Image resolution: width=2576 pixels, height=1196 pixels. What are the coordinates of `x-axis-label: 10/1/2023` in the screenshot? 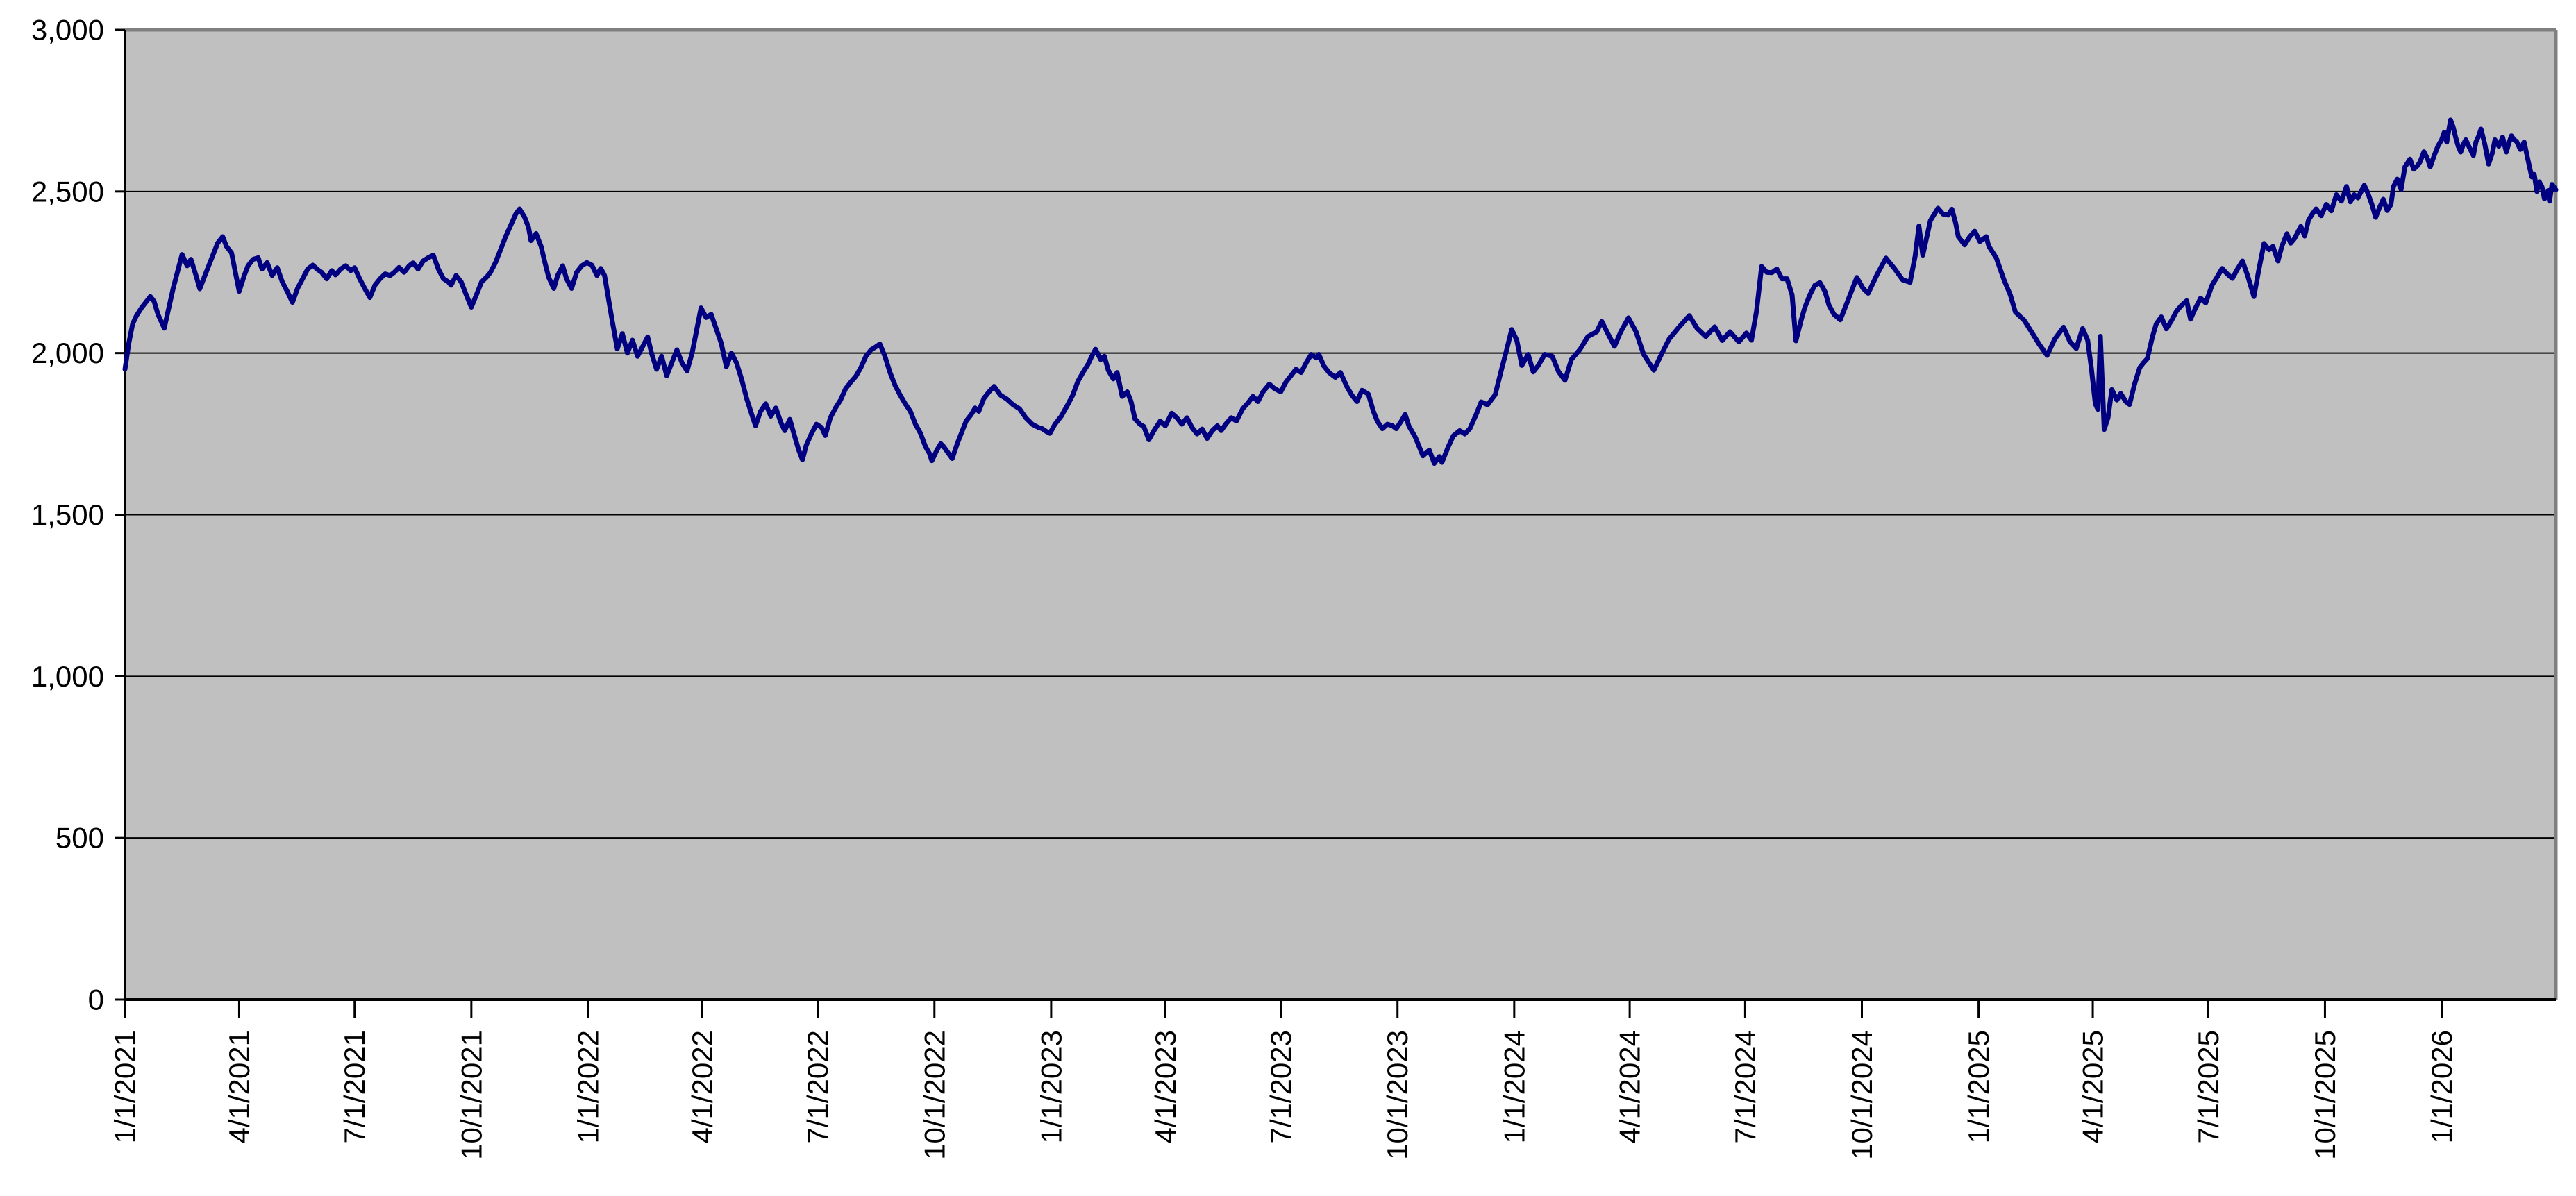 It's located at (1397, 1095).